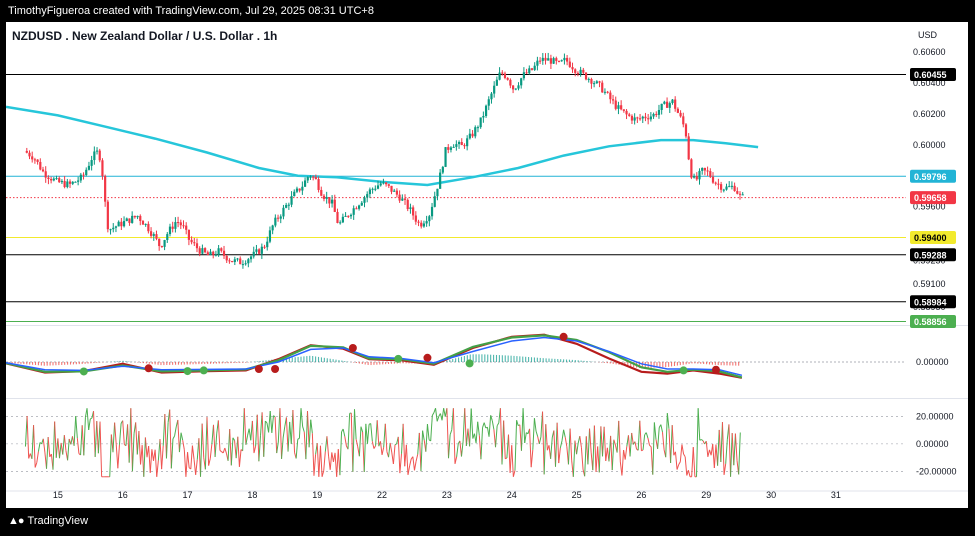  I want to click on time-axis-label: 18, so click(252, 495).